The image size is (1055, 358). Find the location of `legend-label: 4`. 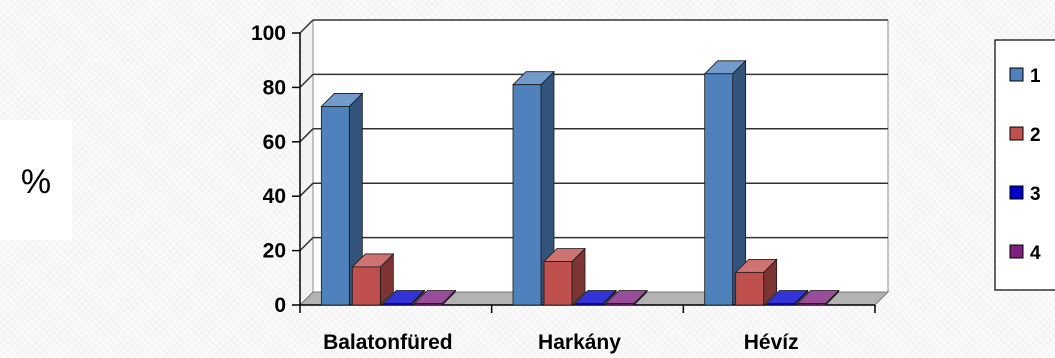

legend-label: 4 is located at coordinates (1035, 253).